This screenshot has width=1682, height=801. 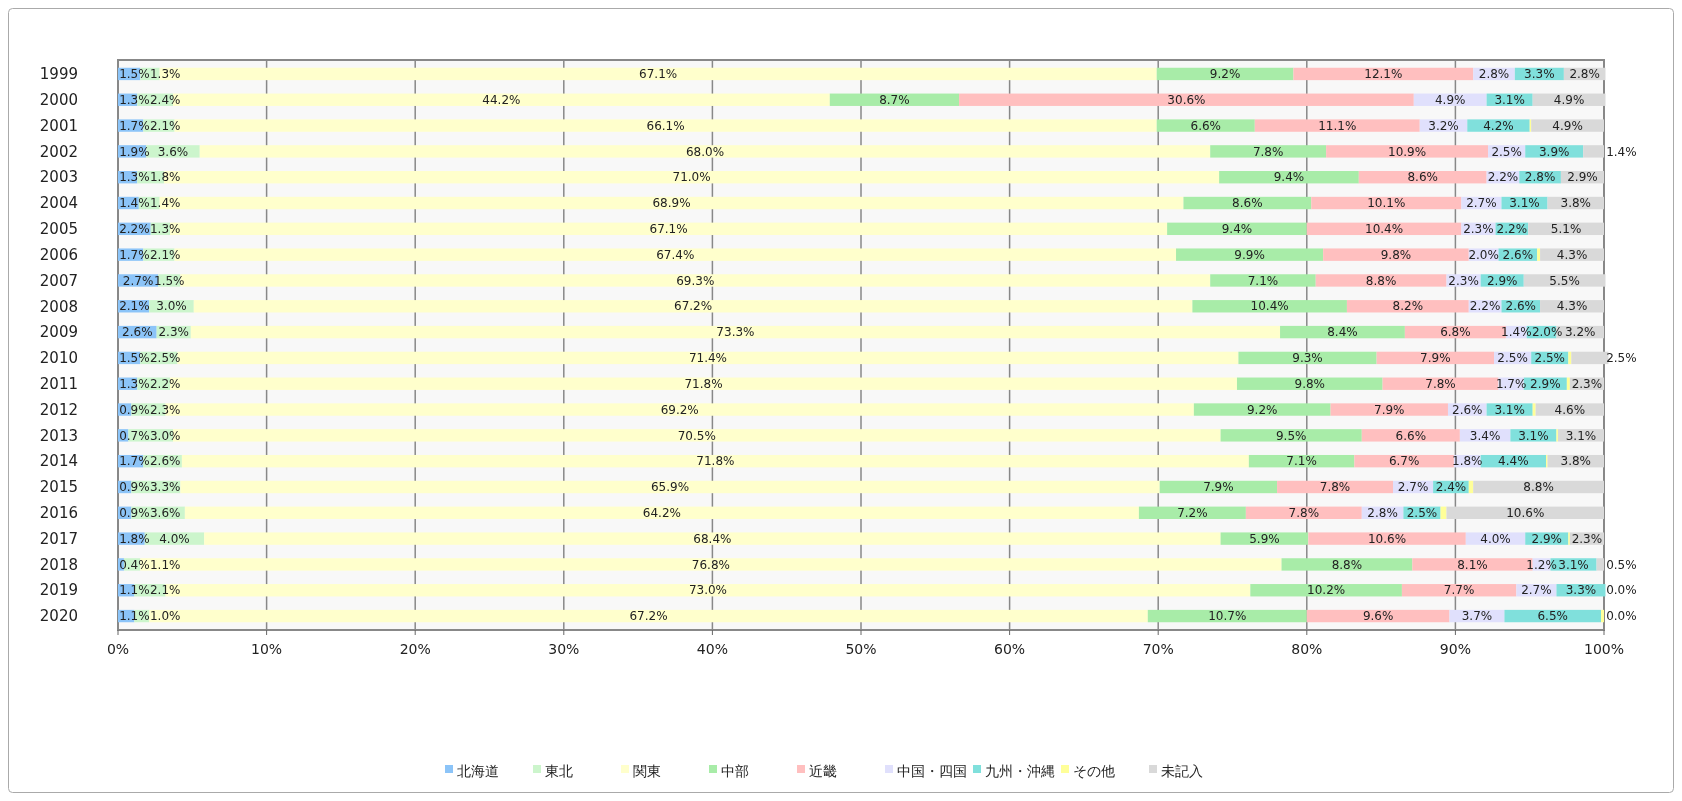 I want to click on data-label: 4.4%, so click(x=1513, y=461).